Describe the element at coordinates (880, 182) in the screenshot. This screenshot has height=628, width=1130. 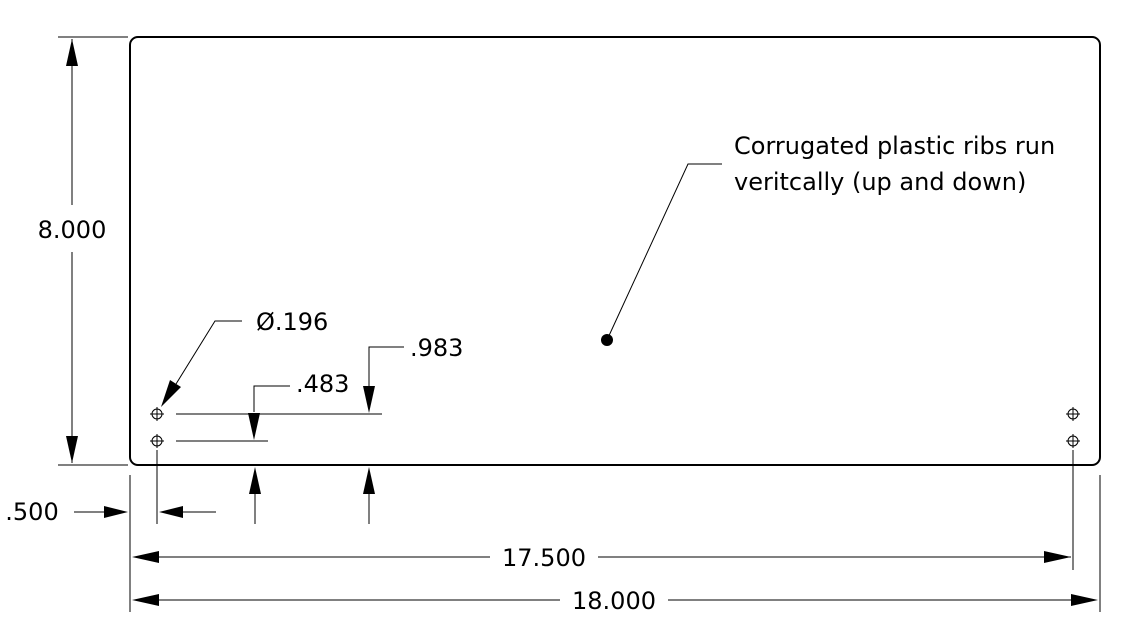
I see `note-line-2: veritcally (up and down)` at that location.